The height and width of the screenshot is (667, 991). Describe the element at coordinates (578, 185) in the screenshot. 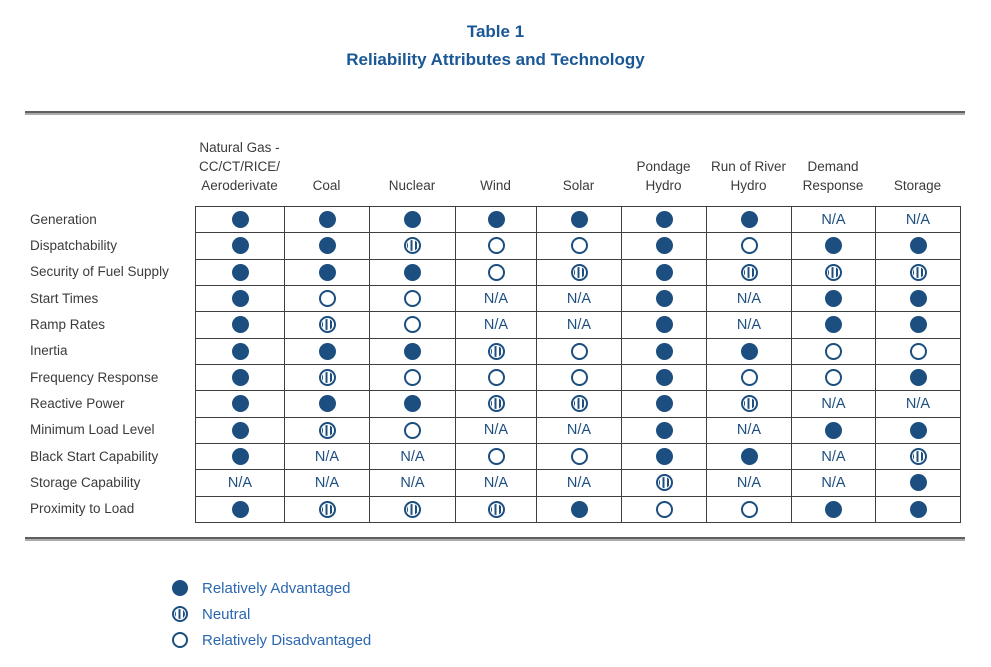

I see `column-header-line: Solar` at that location.